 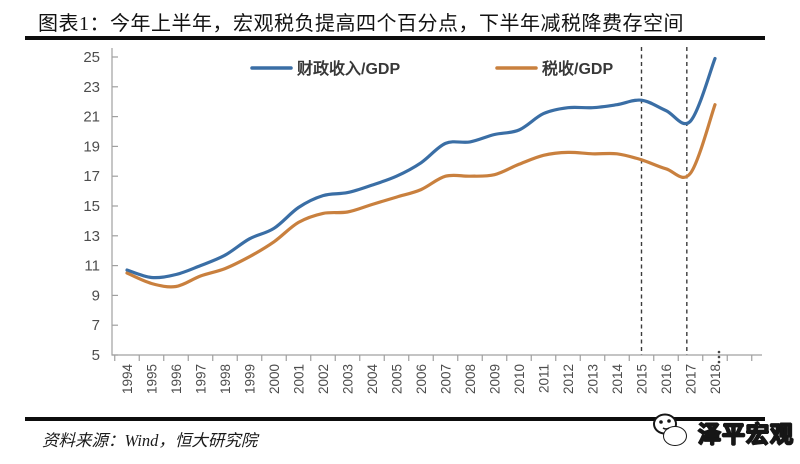 What do you see at coordinates (91, 236) in the screenshot?
I see `y-tick-label: 13` at bounding box center [91, 236].